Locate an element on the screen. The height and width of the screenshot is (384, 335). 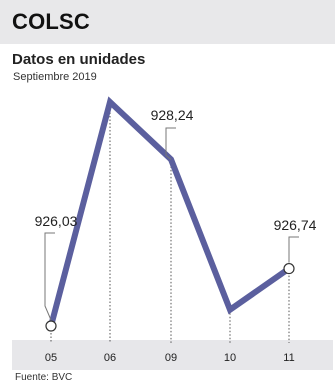
chart-title: Datos en unidades is located at coordinates (79, 59).